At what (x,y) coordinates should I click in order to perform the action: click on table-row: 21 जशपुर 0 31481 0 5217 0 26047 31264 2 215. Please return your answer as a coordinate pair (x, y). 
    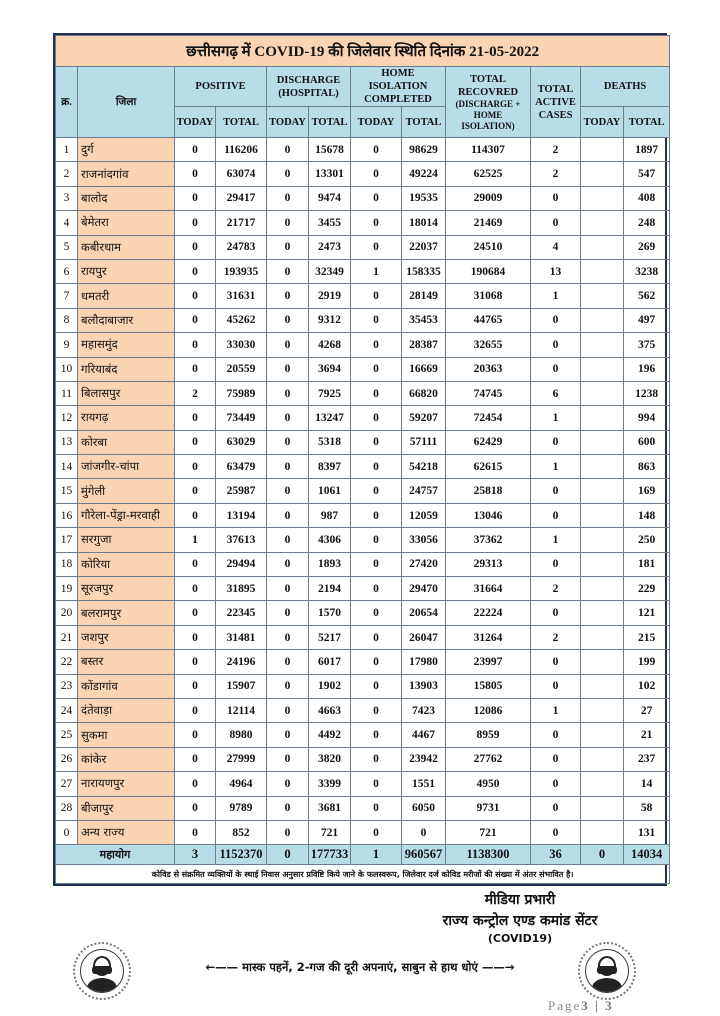
    Looking at the image, I should click on (363, 637).